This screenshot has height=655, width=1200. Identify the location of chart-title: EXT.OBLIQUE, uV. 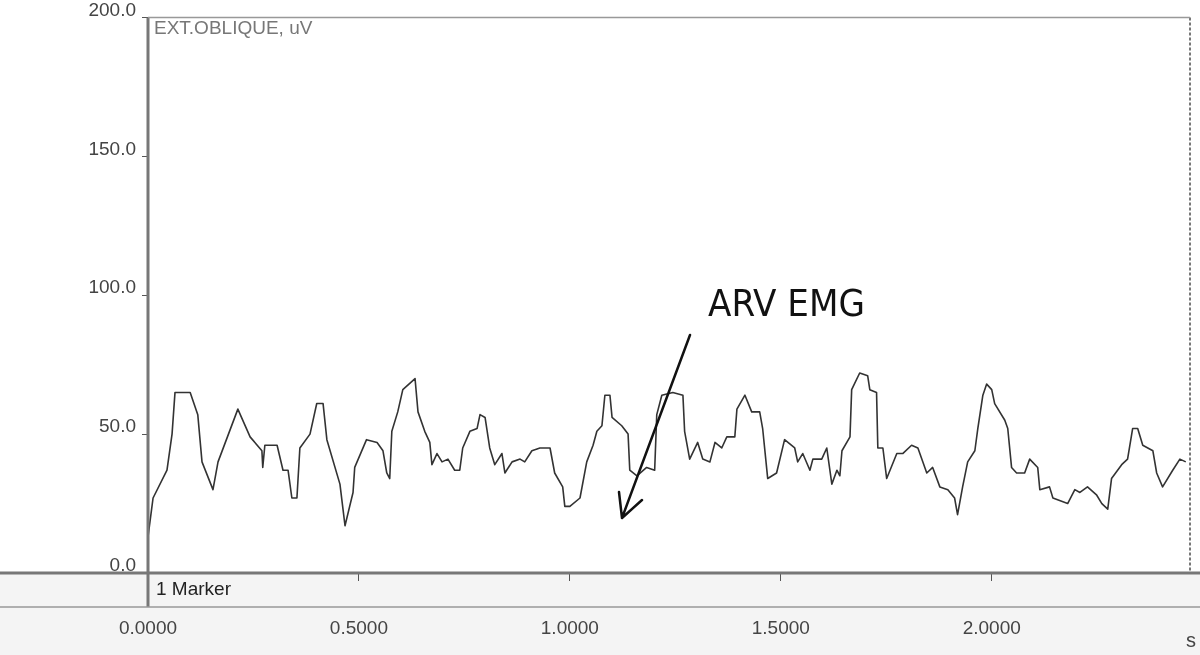
(233, 28).